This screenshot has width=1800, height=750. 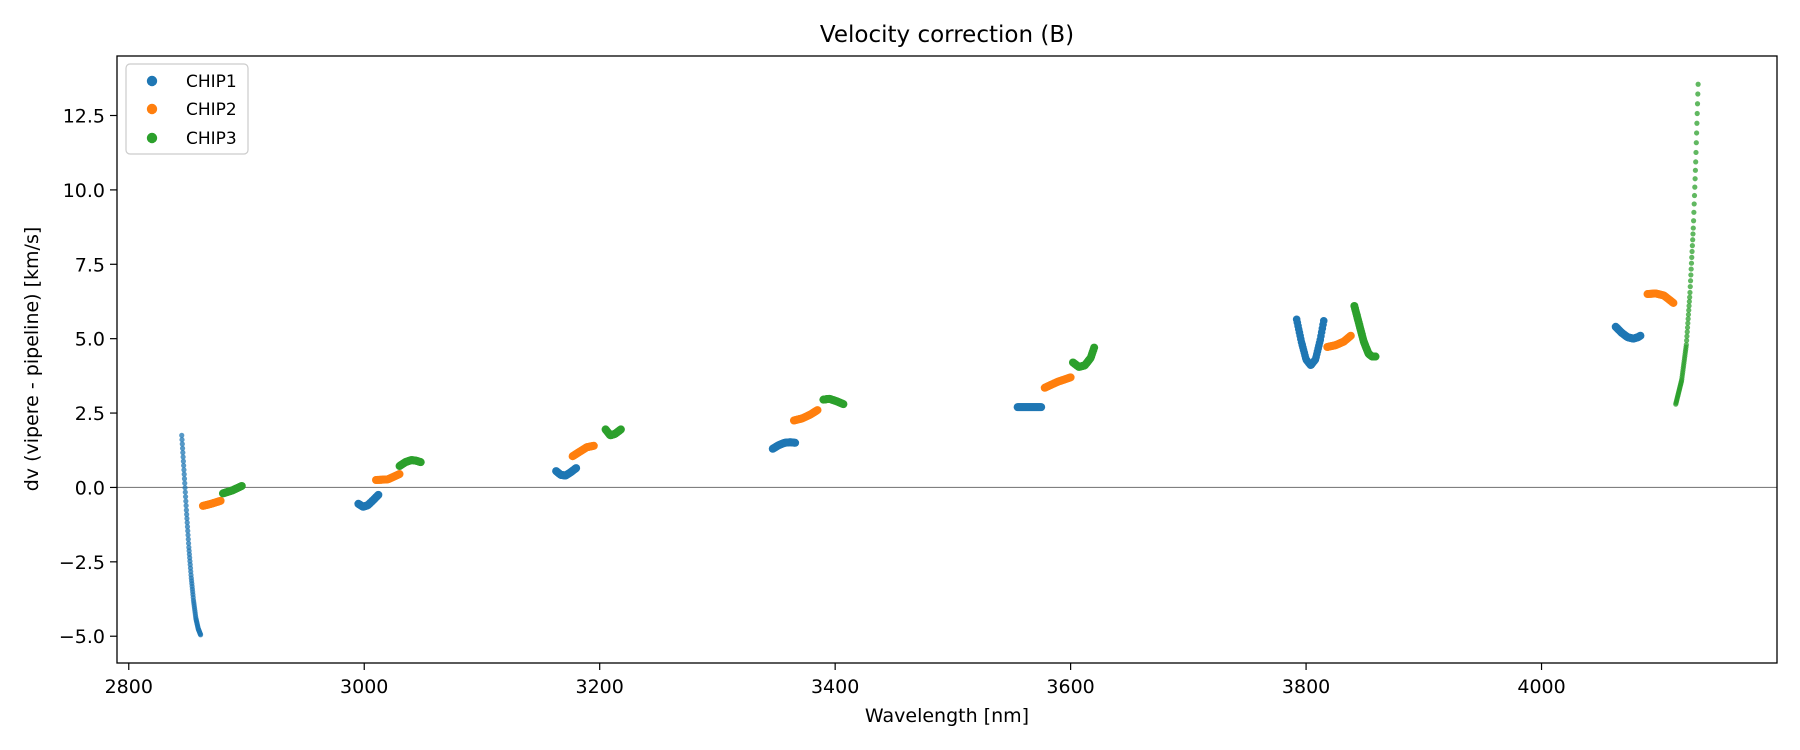 What do you see at coordinates (211, 139) in the screenshot?
I see `legend-label-chip3: CHIP3` at bounding box center [211, 139].